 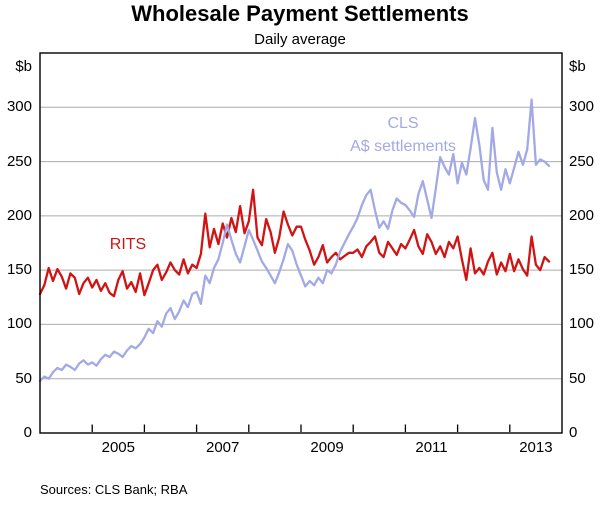 I want to click on y-tick-label-right: 0, so click(x=573, y=432).